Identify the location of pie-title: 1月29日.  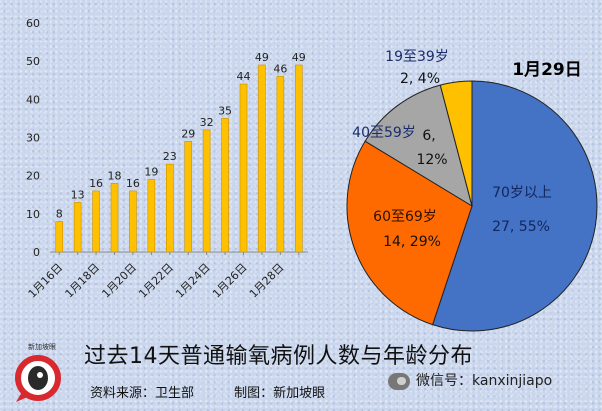
(547, 70).